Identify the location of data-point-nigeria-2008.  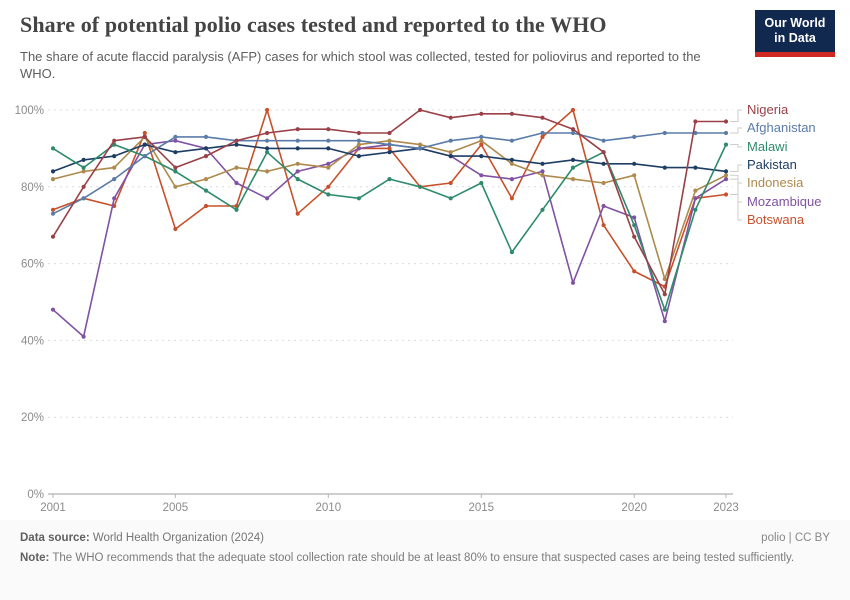
(267, 133).